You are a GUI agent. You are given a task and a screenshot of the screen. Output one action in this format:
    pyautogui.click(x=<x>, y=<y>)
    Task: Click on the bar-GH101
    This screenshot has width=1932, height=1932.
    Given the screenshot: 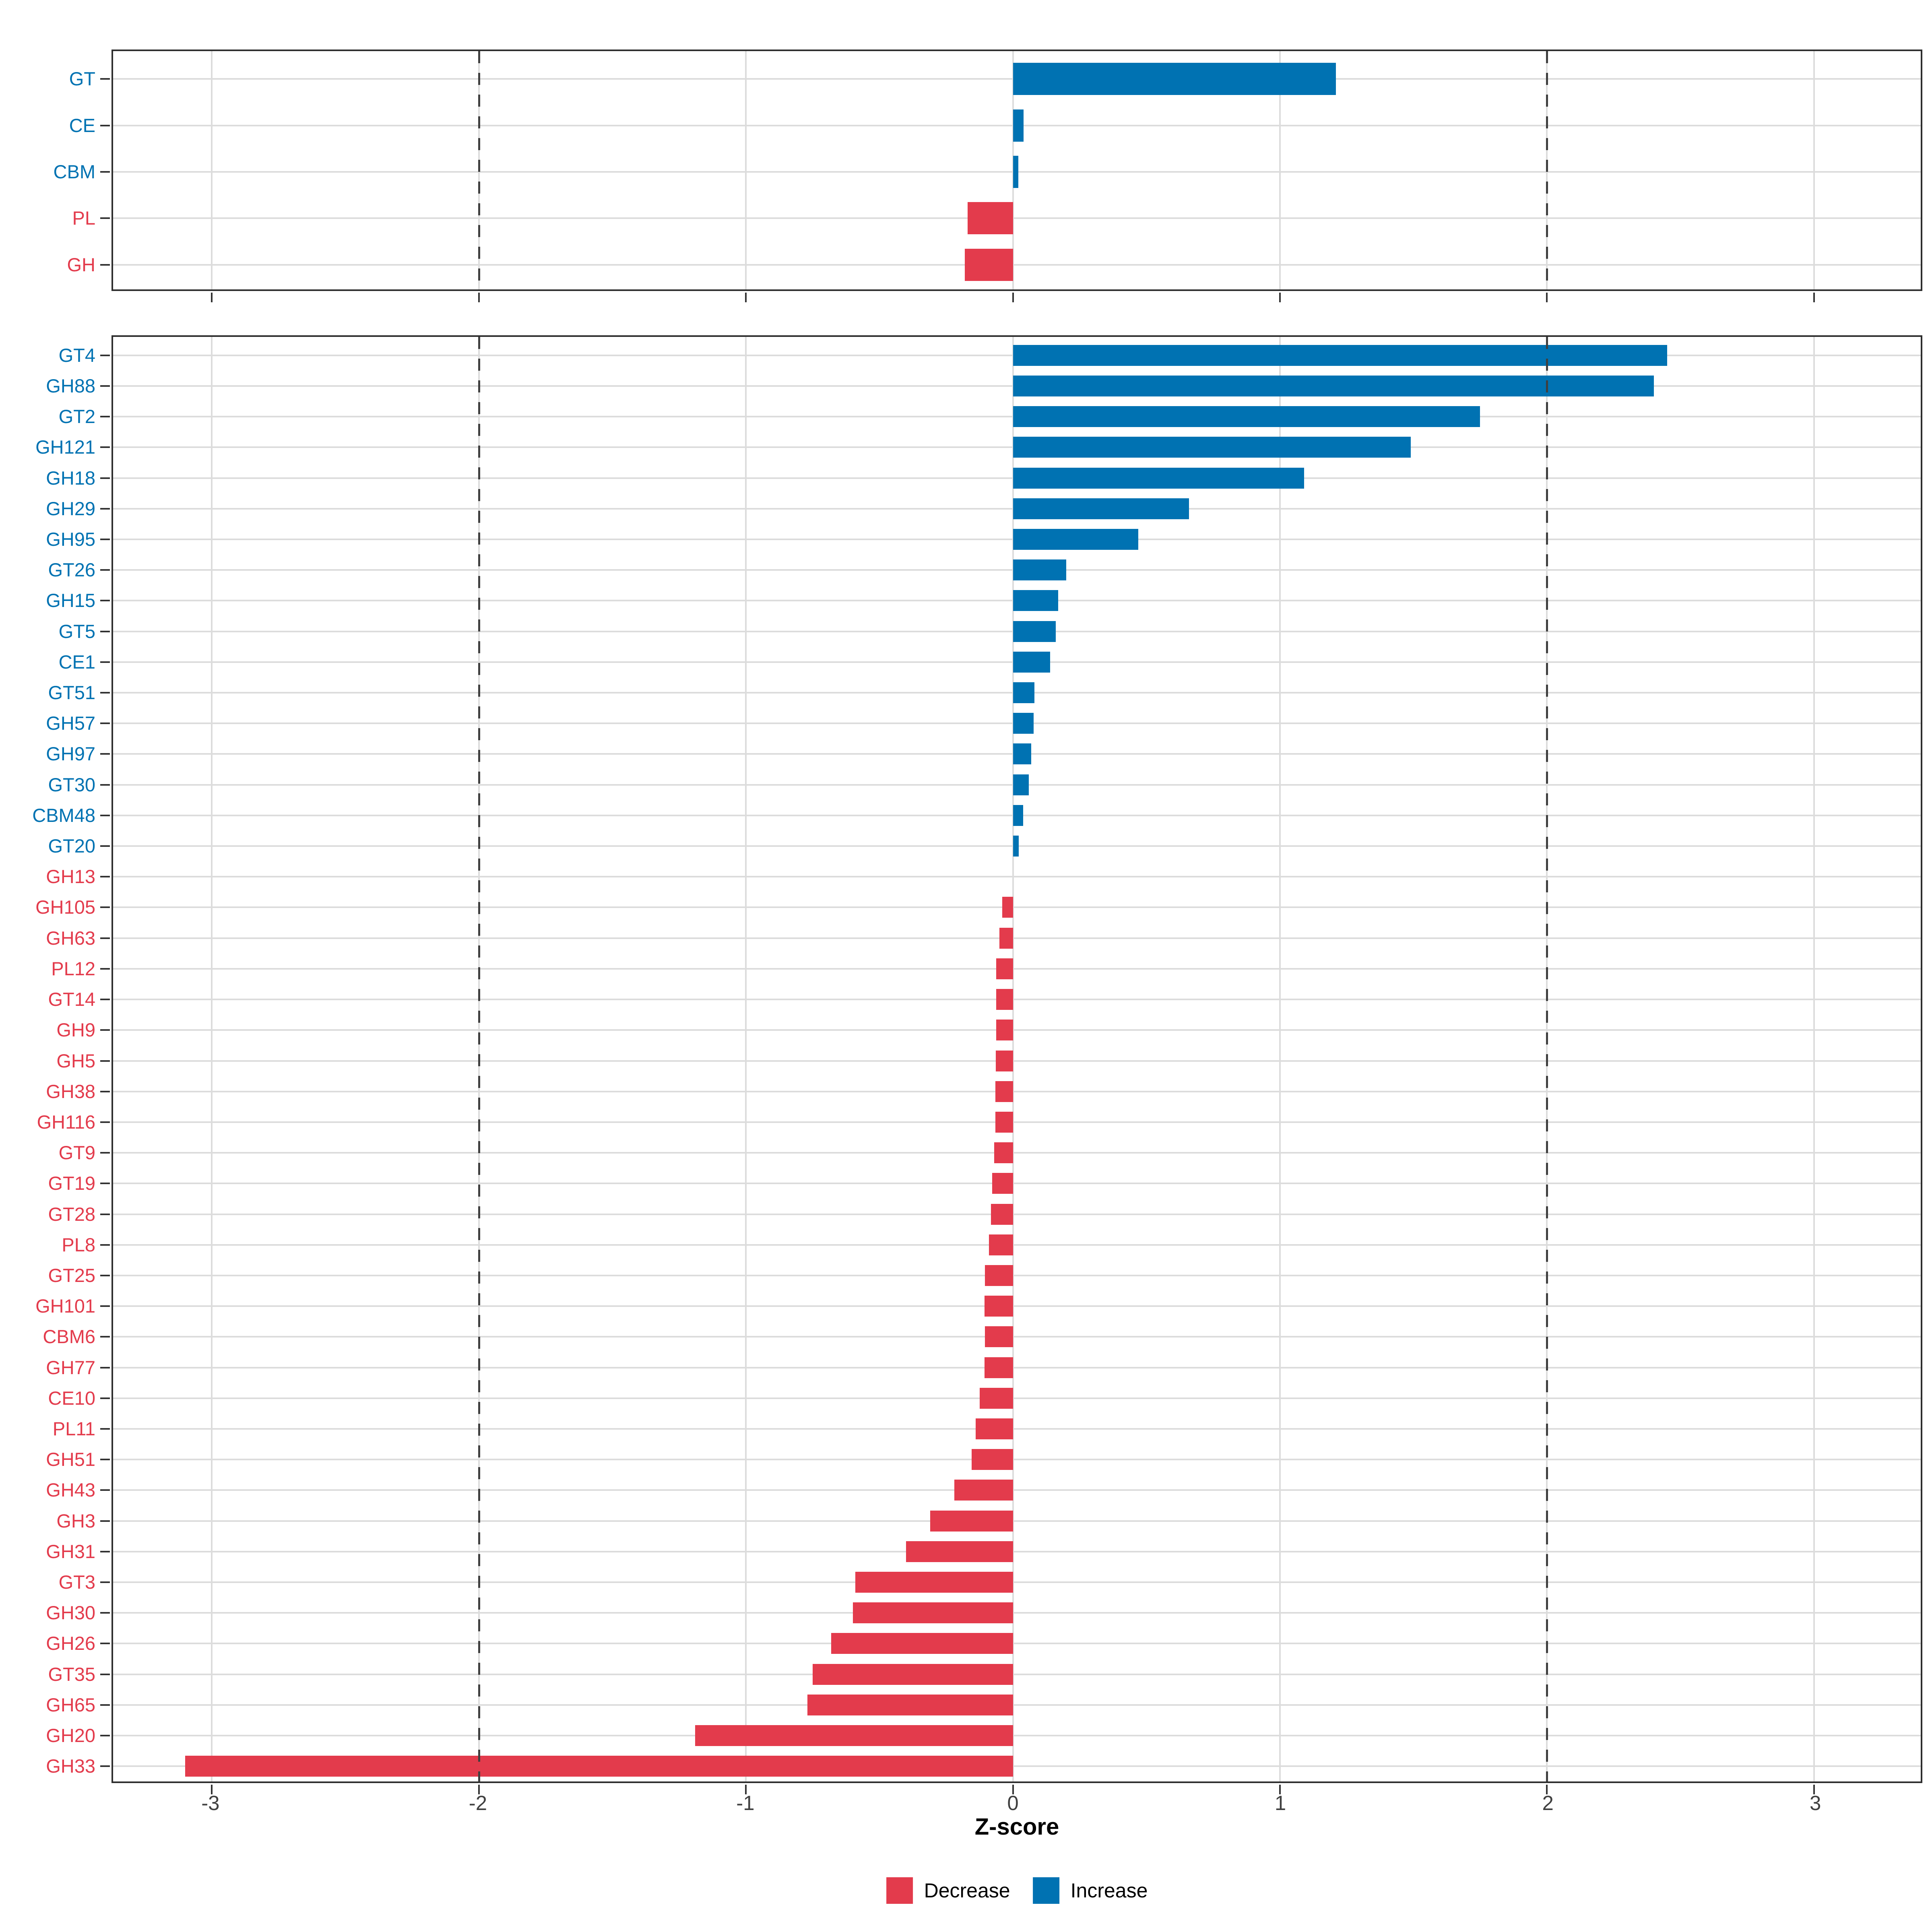 What is the action you would take?
    pyautogui.click(x=999, y=1306)
    